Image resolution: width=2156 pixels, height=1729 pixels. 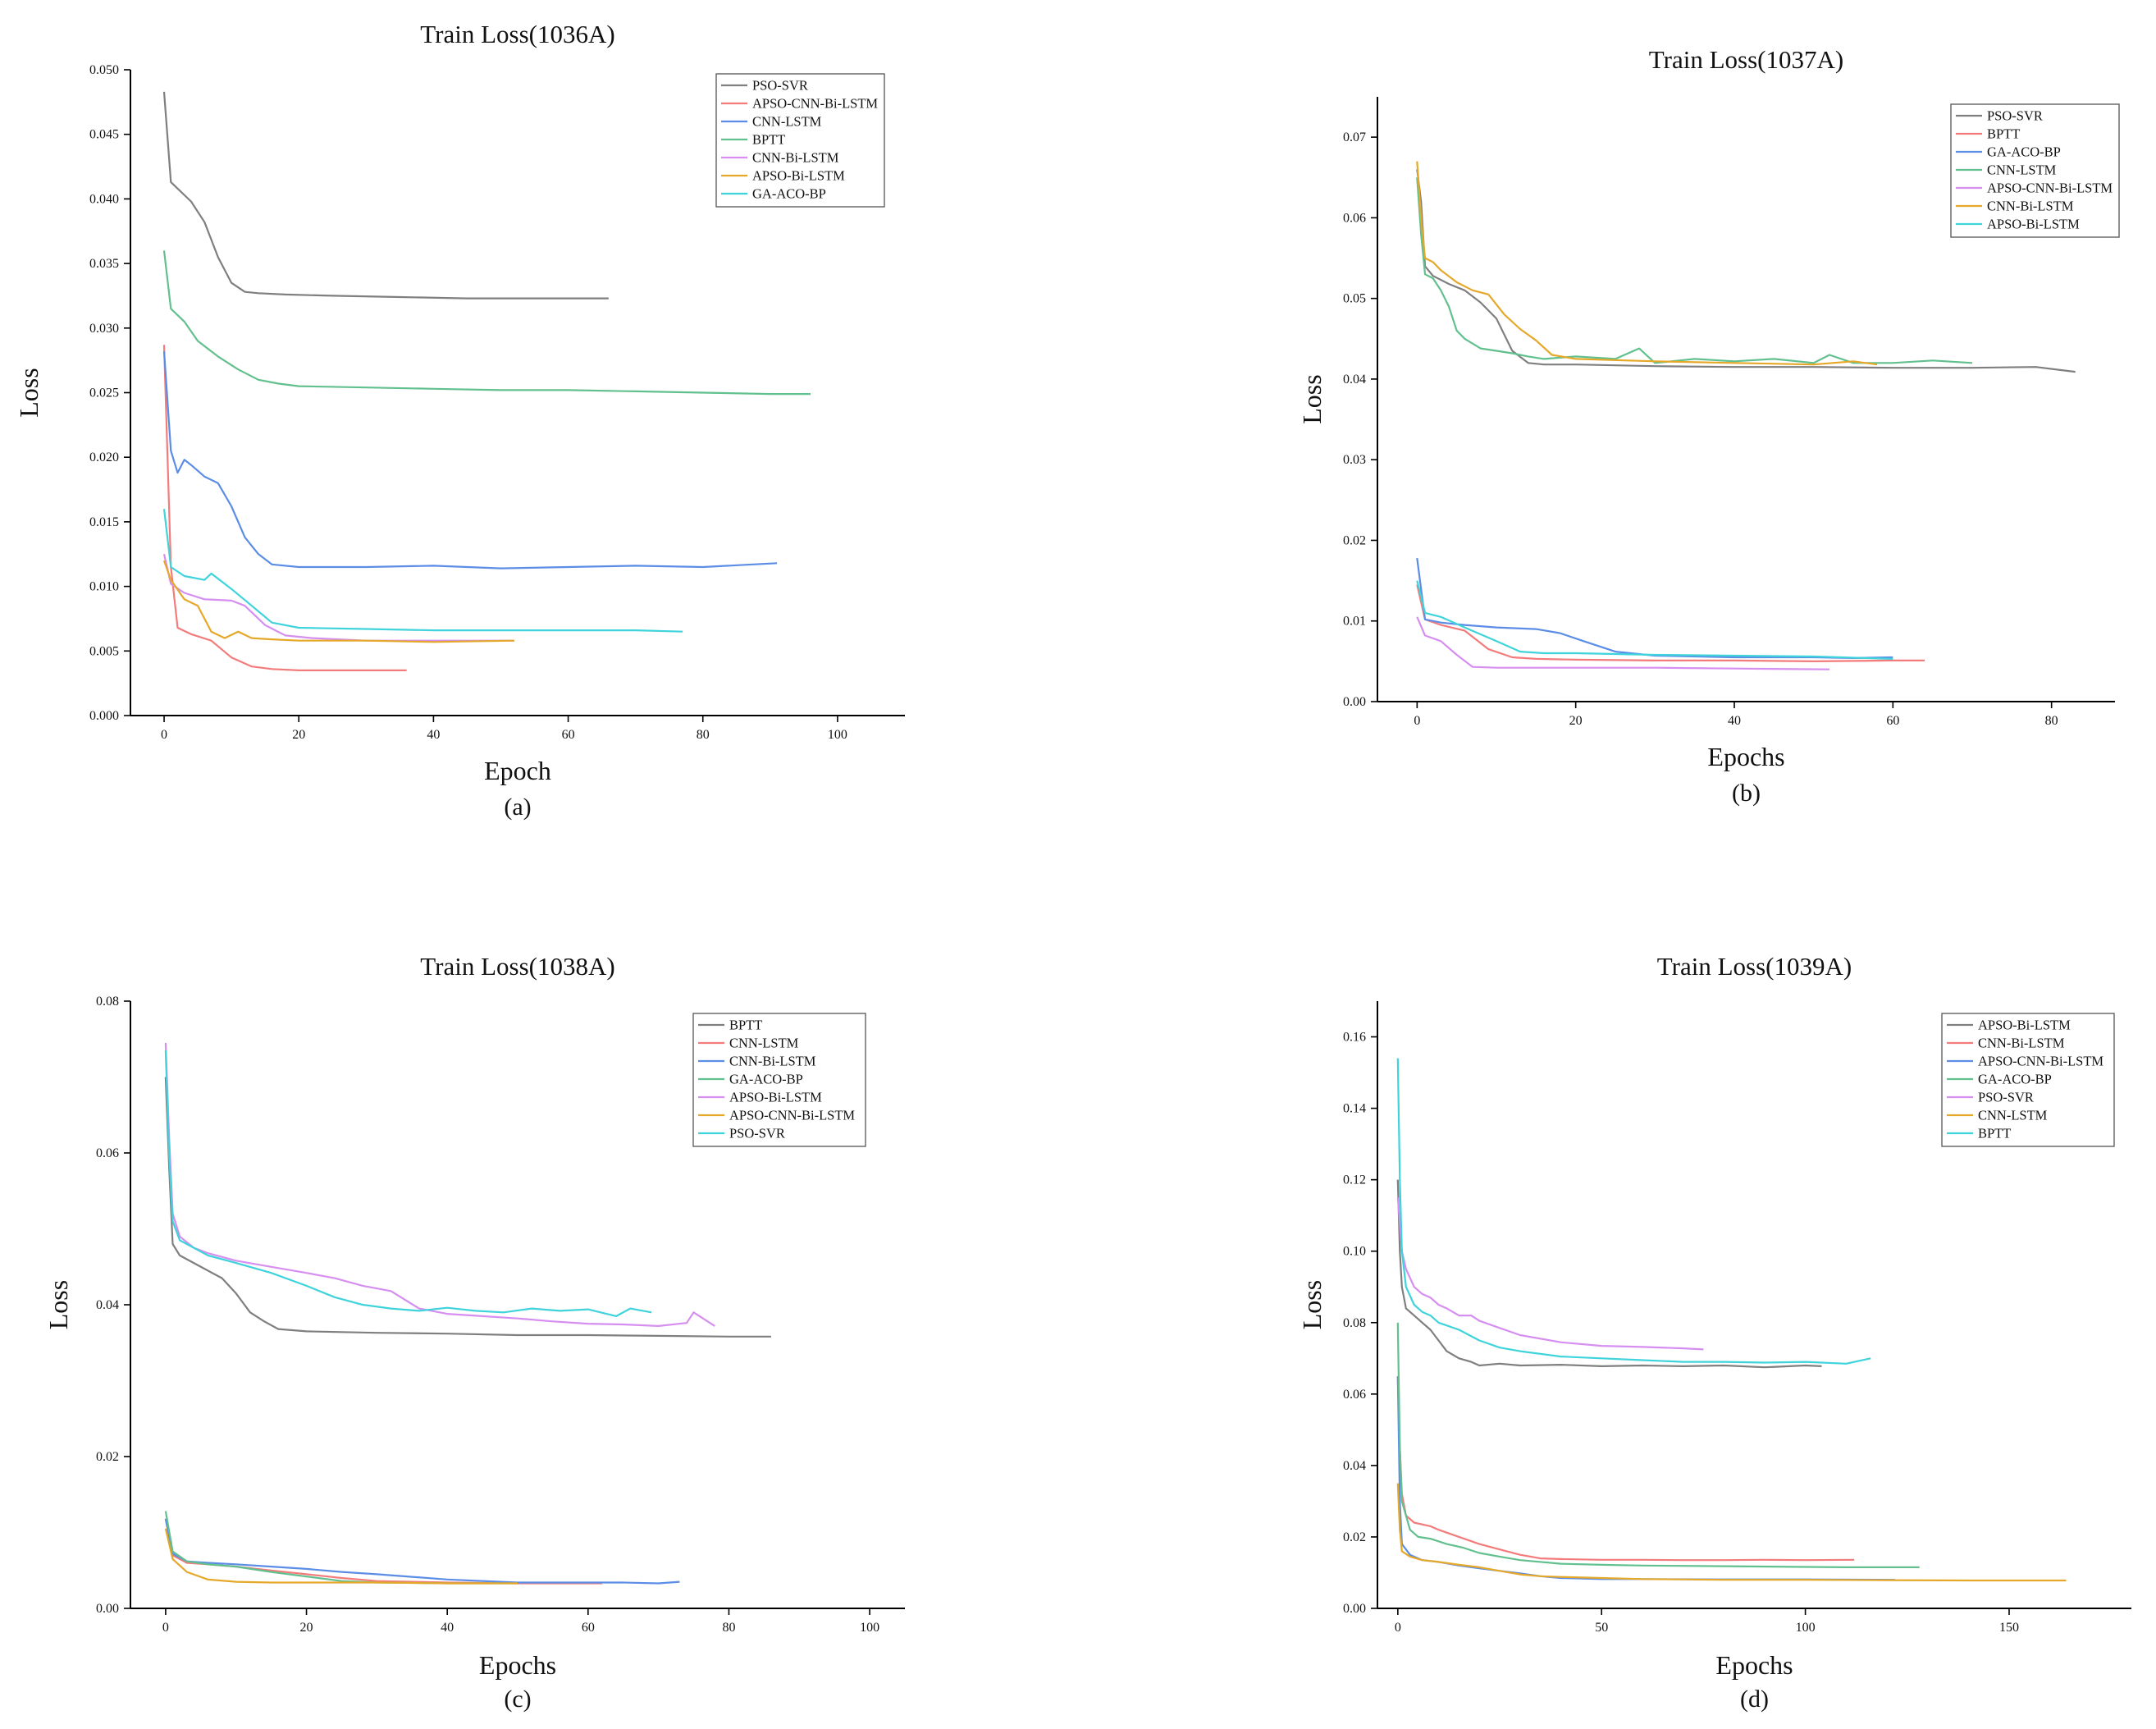 I want to click on y-tick-label: 0.10, so click(x=1354, y=1252).